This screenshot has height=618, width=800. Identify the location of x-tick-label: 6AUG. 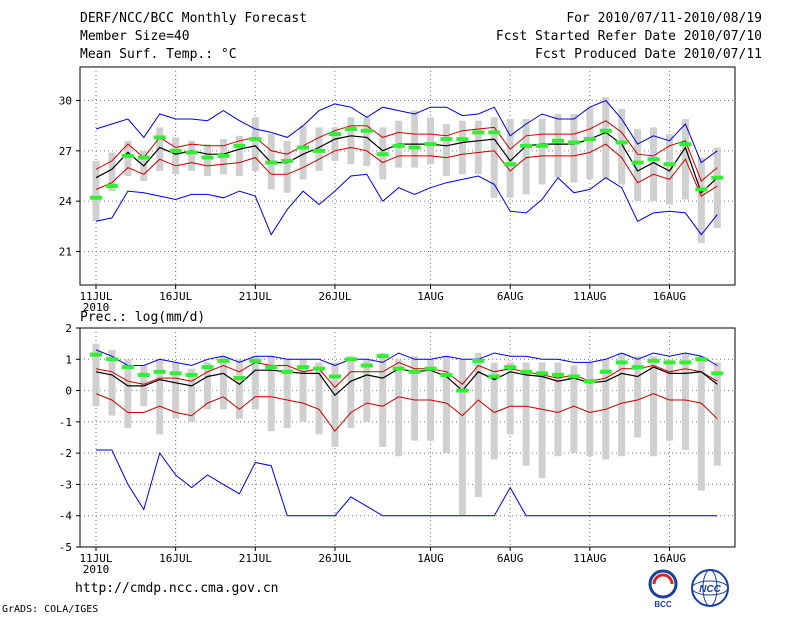
(510, 558).